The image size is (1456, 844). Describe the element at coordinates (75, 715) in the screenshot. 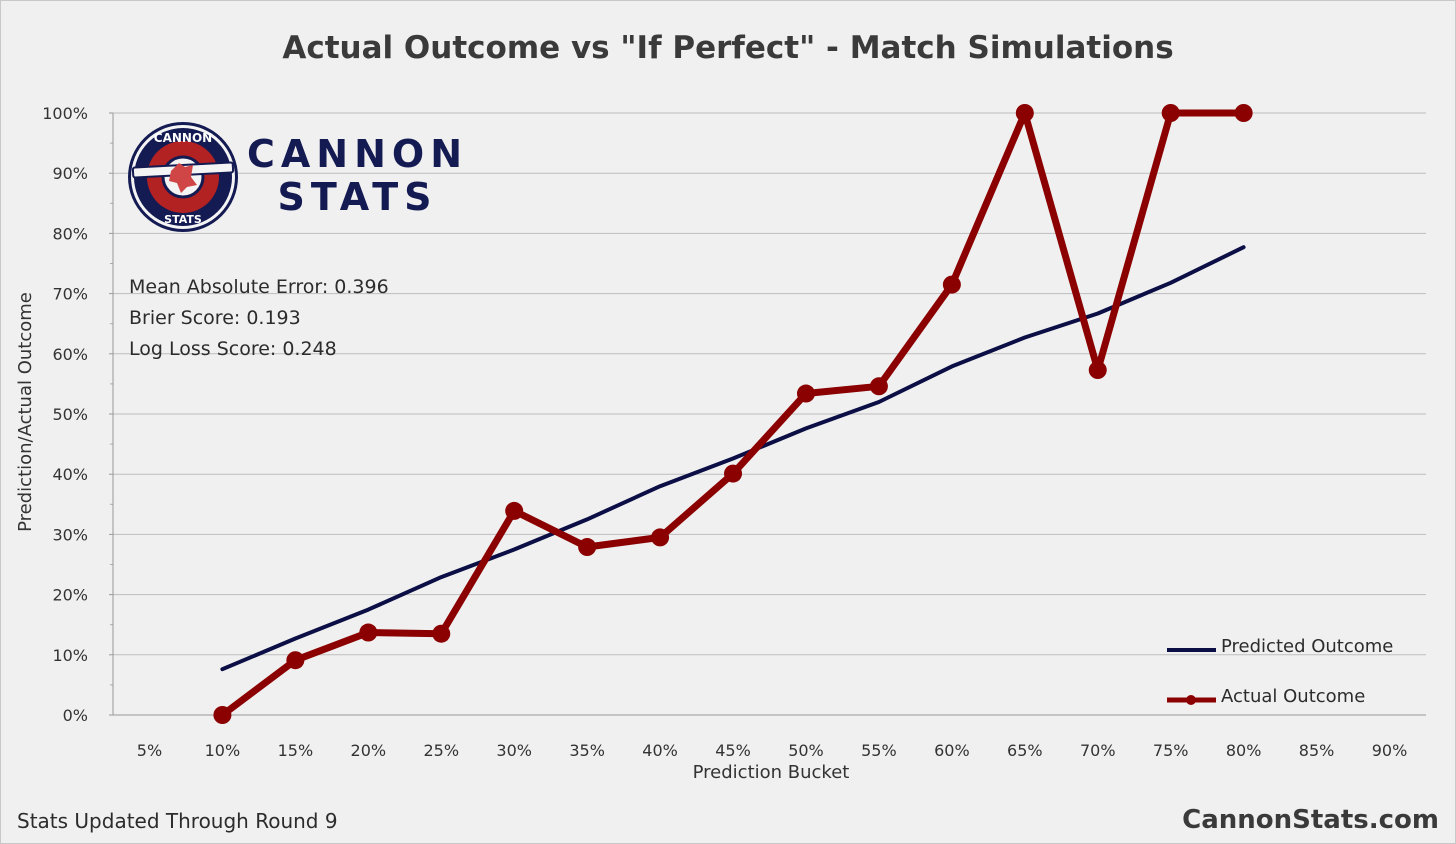

I see `y-tick-label: 0%` at that location.